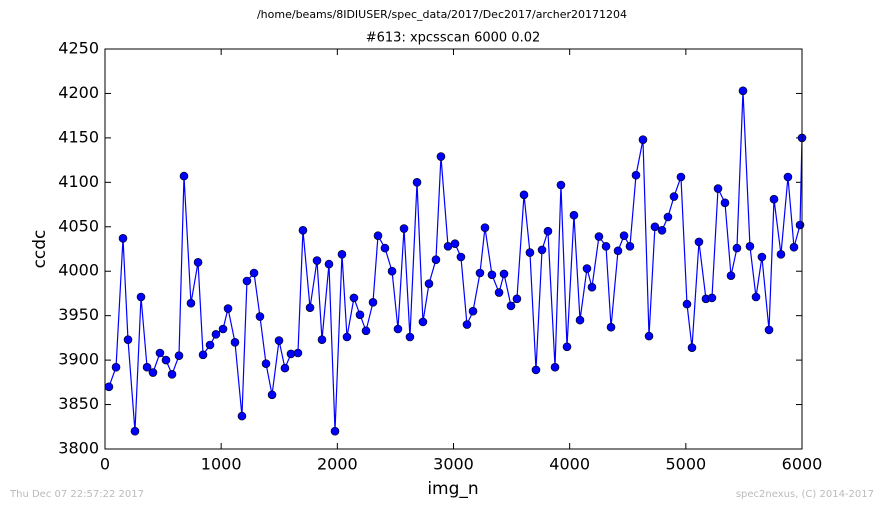 This screenshot has height=509, width=884. Describe the element at coordinates (685, 464) in the screenshot. I see `x-tick-label: 5000` at that location.